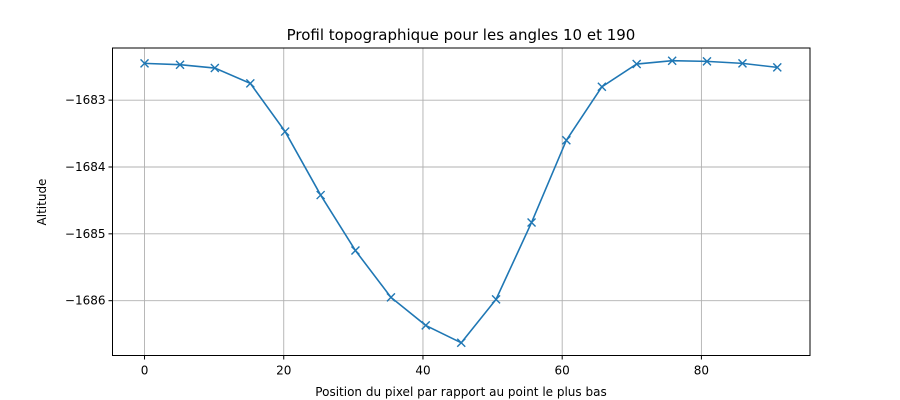 Image resolution: width=900 pixels, height=400 pixels. I want to click on x-tick-label: 60, so click(562, 371).